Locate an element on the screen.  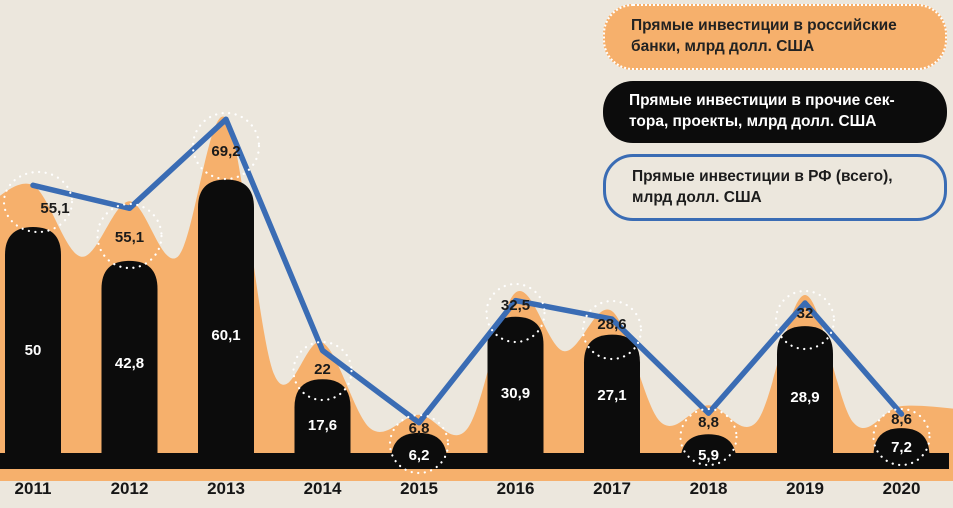
axis-year-2017: 2017 is located at coordinates (612, 488).